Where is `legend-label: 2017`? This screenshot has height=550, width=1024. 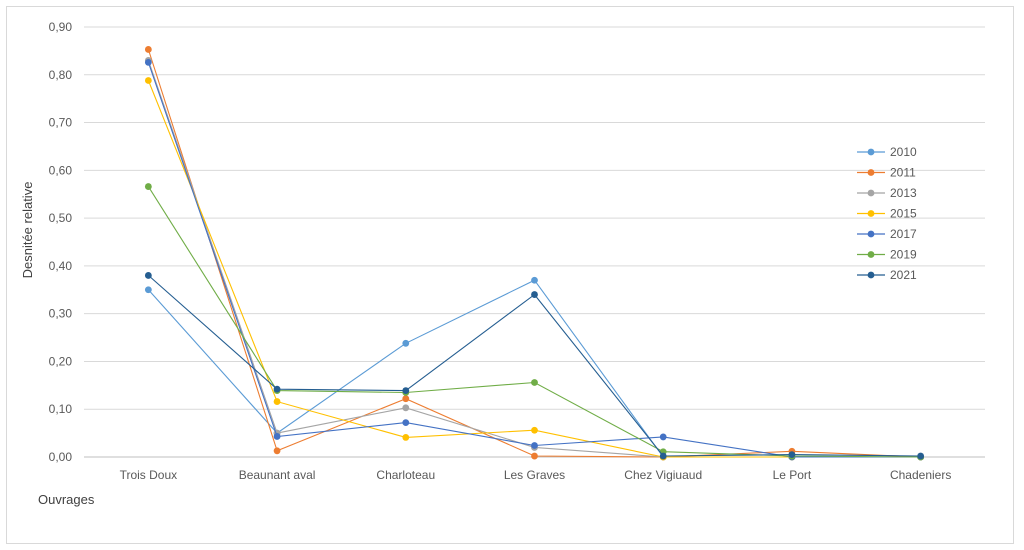 legend-label: 2017 is located at coordinates (903, 234).